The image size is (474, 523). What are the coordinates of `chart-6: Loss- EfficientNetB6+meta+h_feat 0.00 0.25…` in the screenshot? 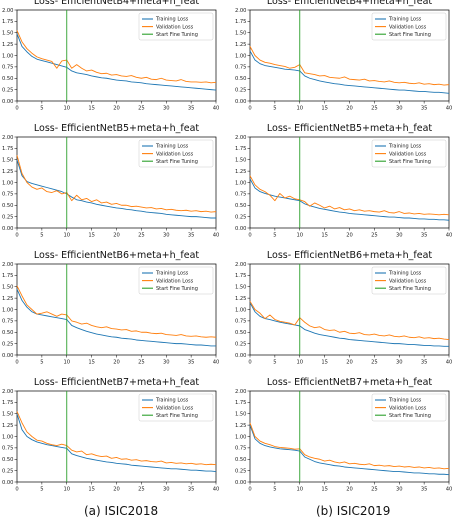 It's located at (343, 308).